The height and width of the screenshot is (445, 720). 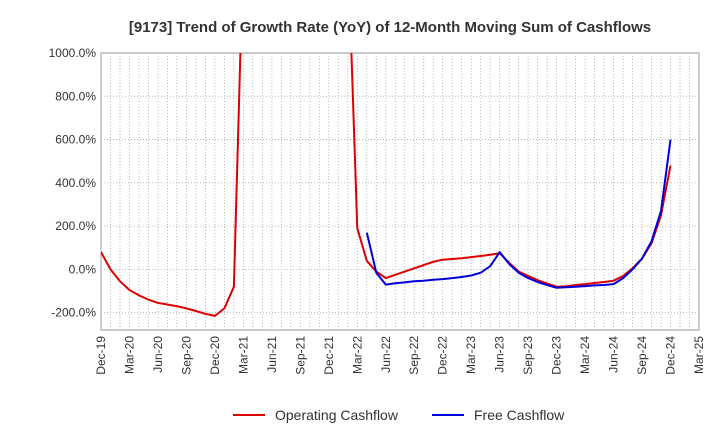 I want to click on series-line-free-cashflow, so click(x=518, y=214).